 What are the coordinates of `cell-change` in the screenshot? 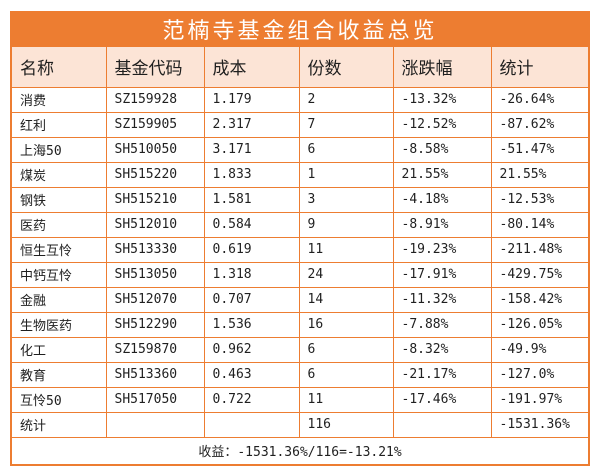 It's located at (442, 424).